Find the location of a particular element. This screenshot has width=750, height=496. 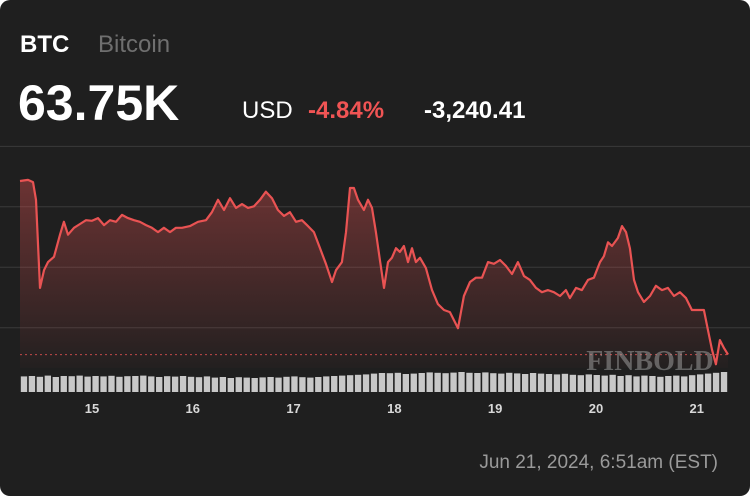

x-tick-label: 16 is located at coordinates (193, 408).